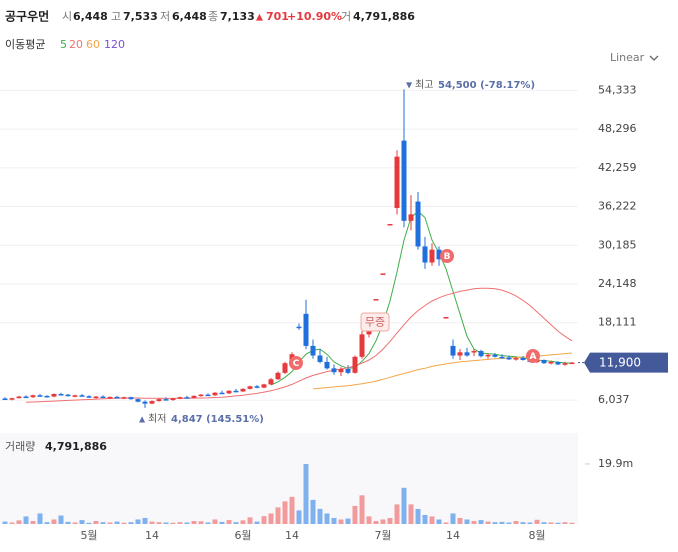  What do you see at coordinates (76, 44) in the screenshot?
I see `ma-legend: 20` at bounding box center [76, 44].